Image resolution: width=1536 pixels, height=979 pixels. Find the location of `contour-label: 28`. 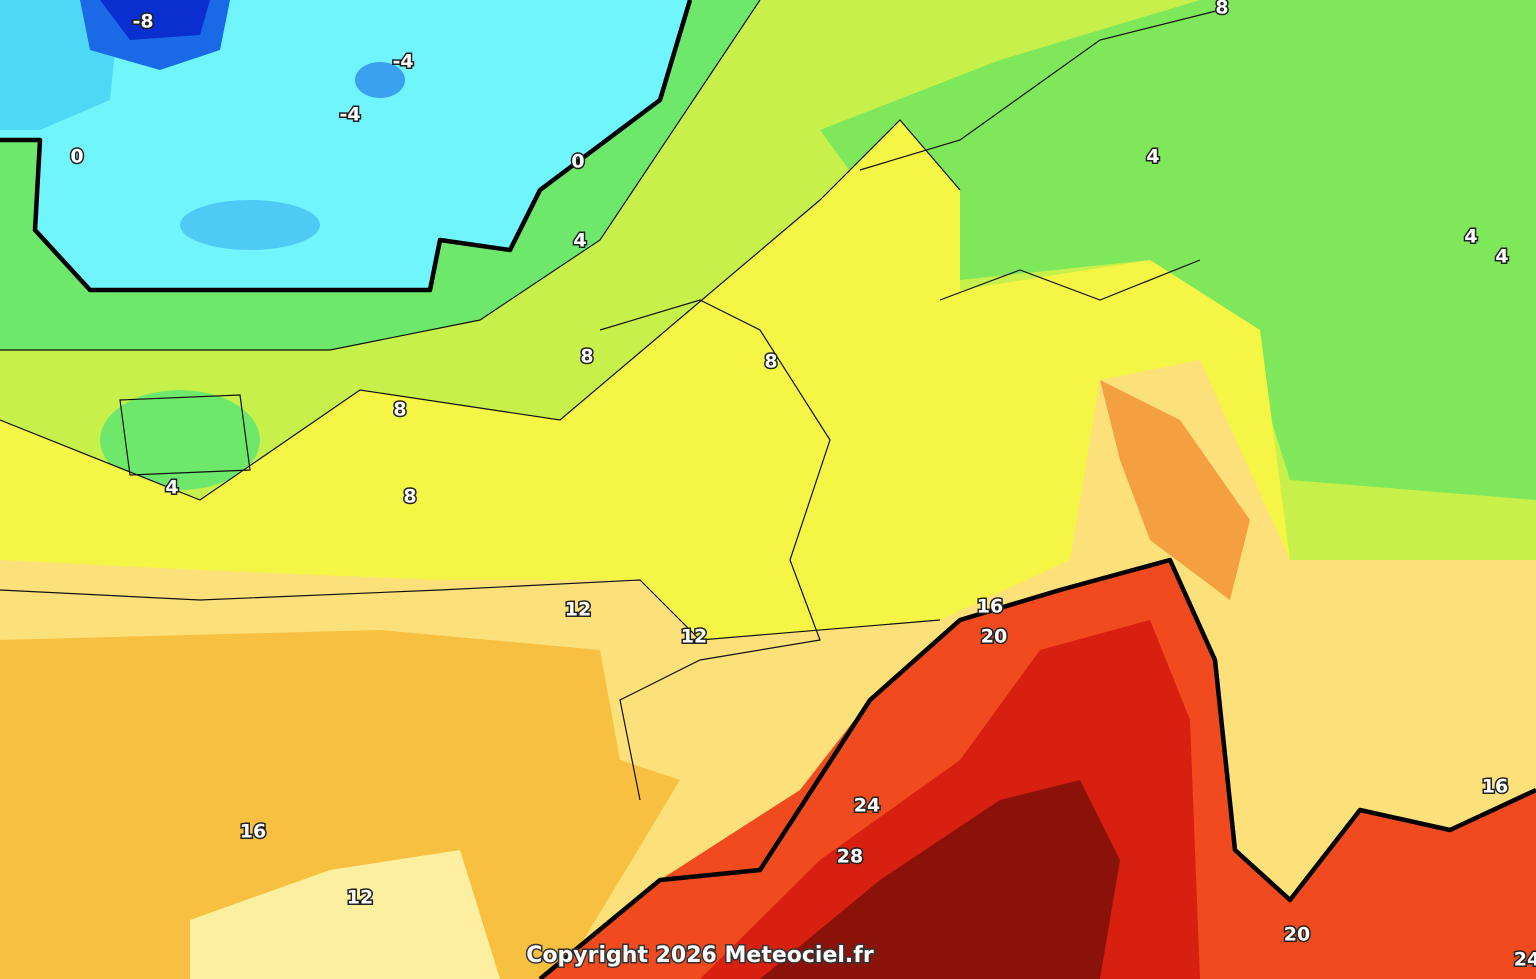

contour-label: 28 is located at coordinates (850, 857).